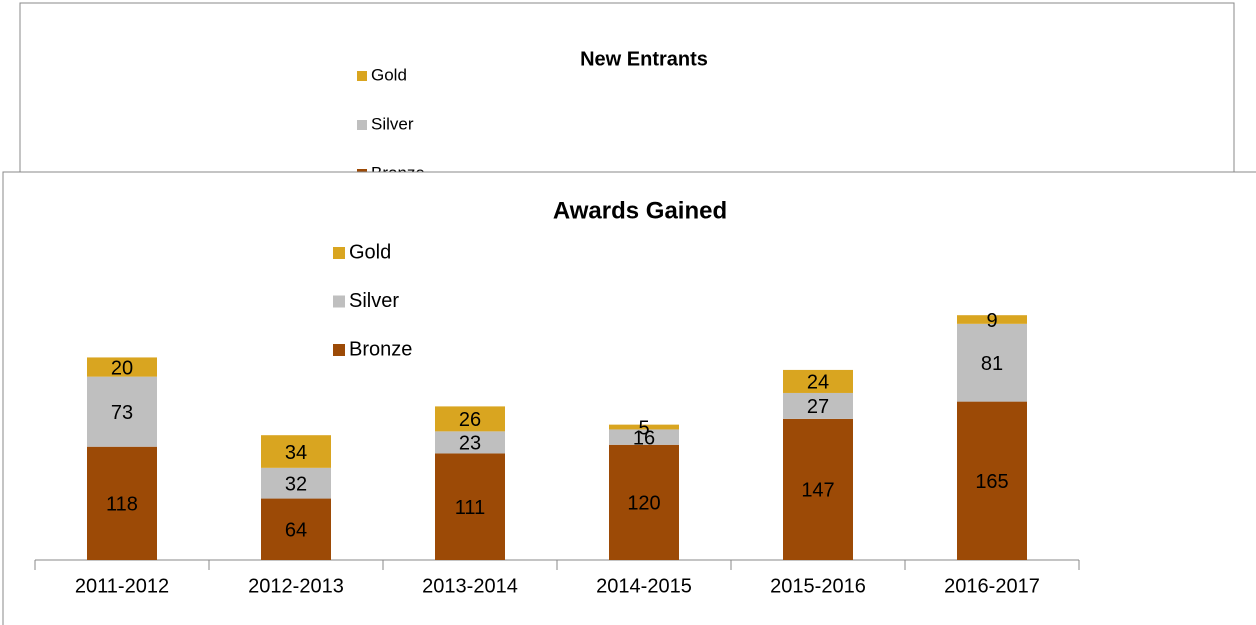 This screenshot has height=625, width=1256. I want to click on data-label: 23, so click(470, 444).